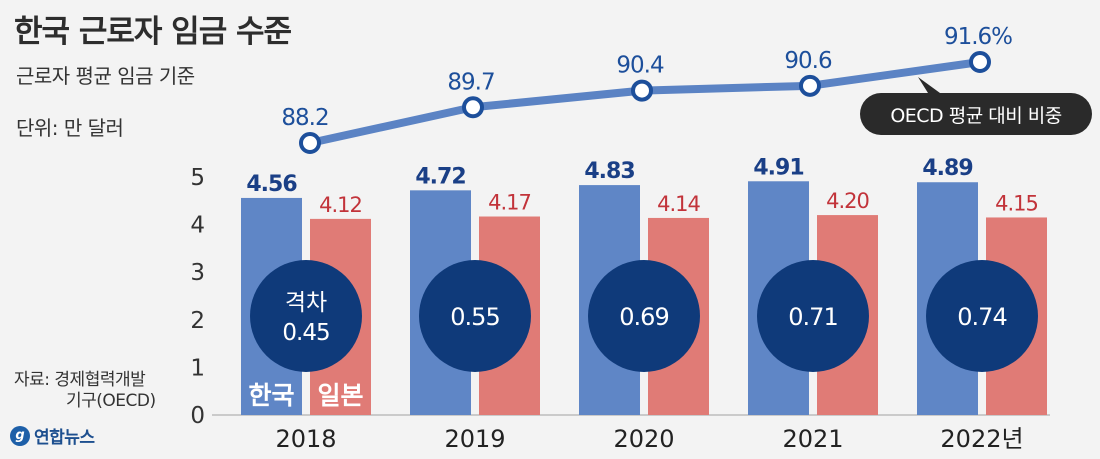 Image resolution: width=1100 pixels, height=459 pixels. I want to click on bar-japan-value-label: 4.14, so click(678, 204).